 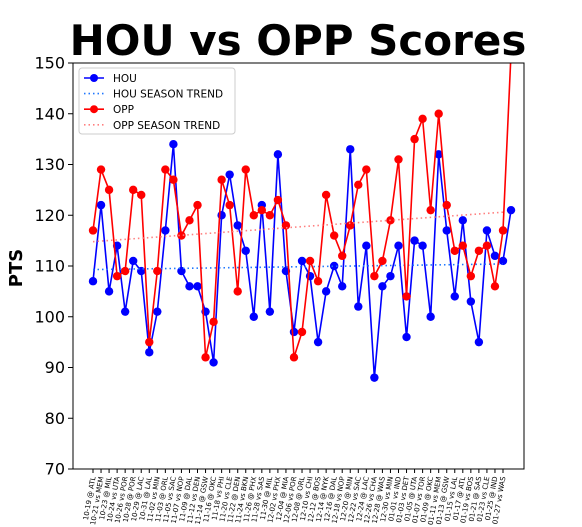 I want to click on chart-title: HOU vs OPP Scores, so click(x=298, y=40).